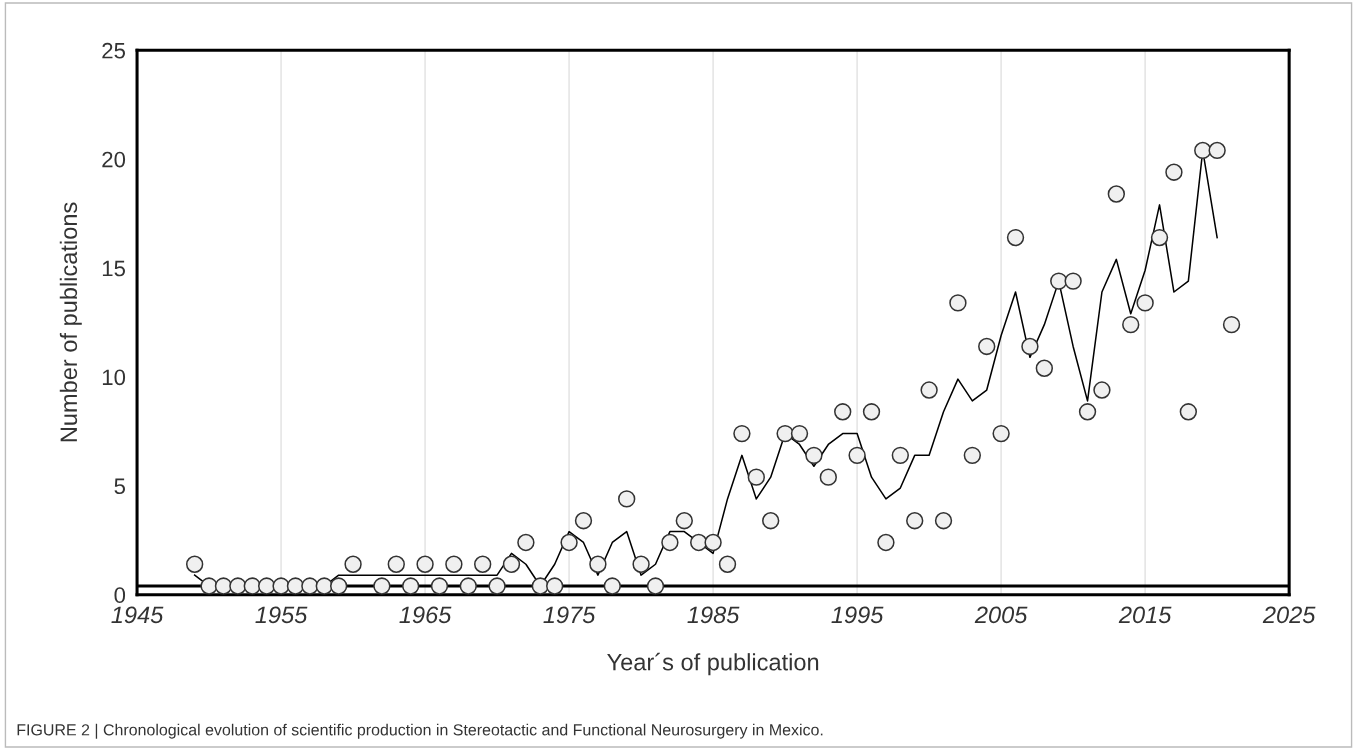 The image size is (1357, 750). What do you see at coordinates (70, 322) in the screenshot?
I see `y-axis-title: Number of publications` at bounding box center [70, 322].